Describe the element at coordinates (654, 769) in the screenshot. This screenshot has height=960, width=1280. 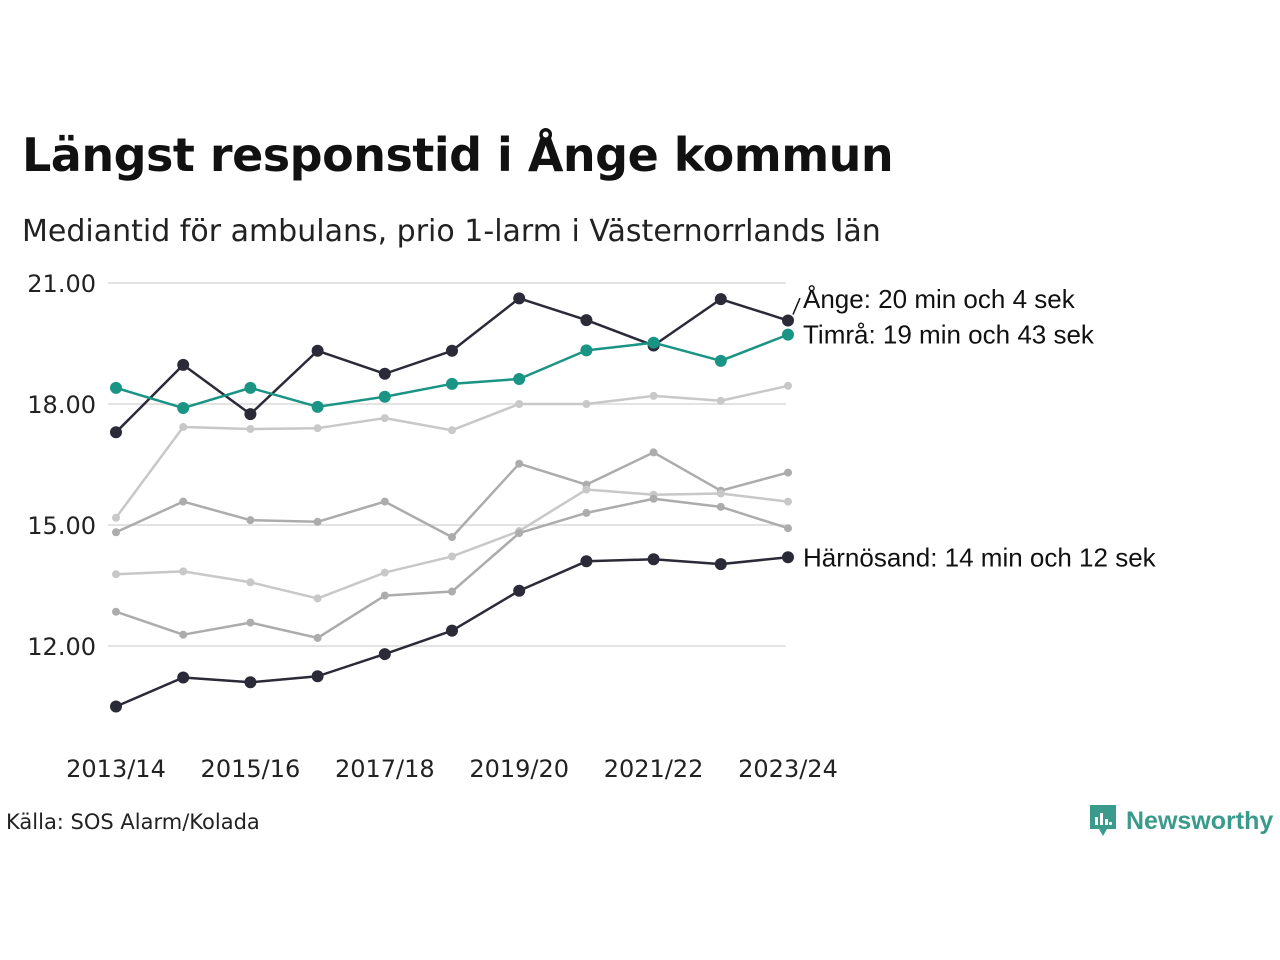
I see `x-tick-label: 2021/22` at that location.